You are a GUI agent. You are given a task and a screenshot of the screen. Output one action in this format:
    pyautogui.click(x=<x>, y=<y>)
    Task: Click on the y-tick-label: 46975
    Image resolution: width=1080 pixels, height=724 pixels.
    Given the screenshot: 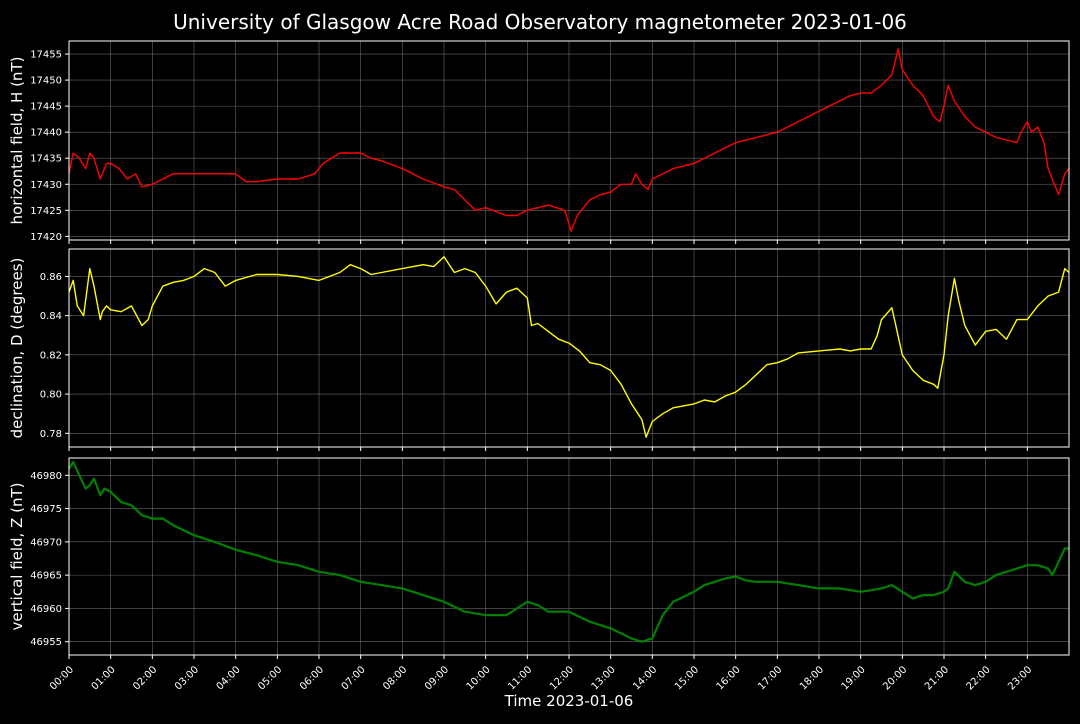 What is the action you would take?
    pyautogui.click(x=46, y=509)
    